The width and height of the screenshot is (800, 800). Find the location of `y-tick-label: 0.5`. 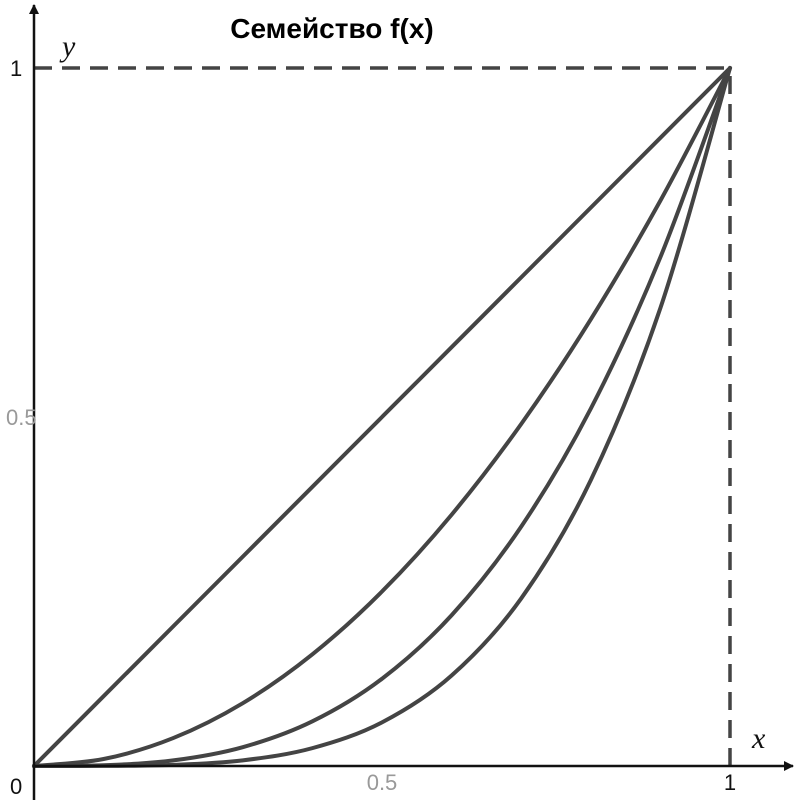

y-tick-label: 0.5 is located at coordinates (21, 417).